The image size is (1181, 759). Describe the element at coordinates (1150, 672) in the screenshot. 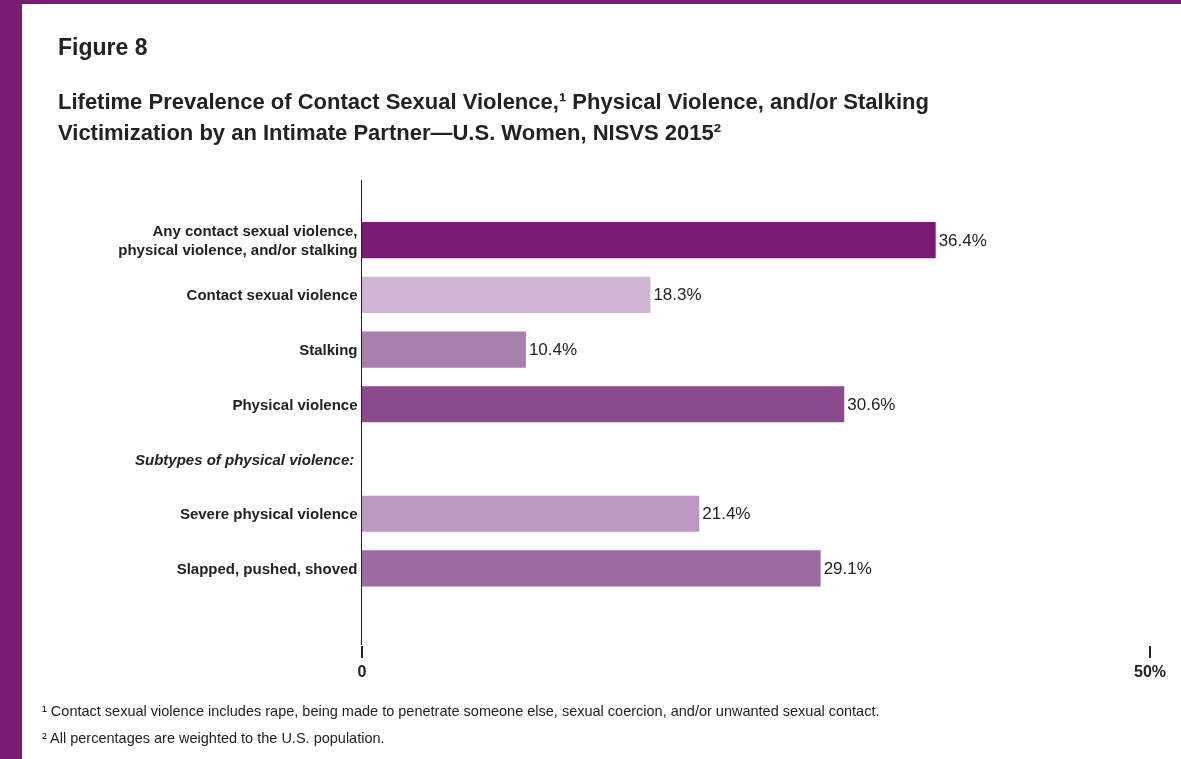

I see `x-tick-label: 50%` at that location.